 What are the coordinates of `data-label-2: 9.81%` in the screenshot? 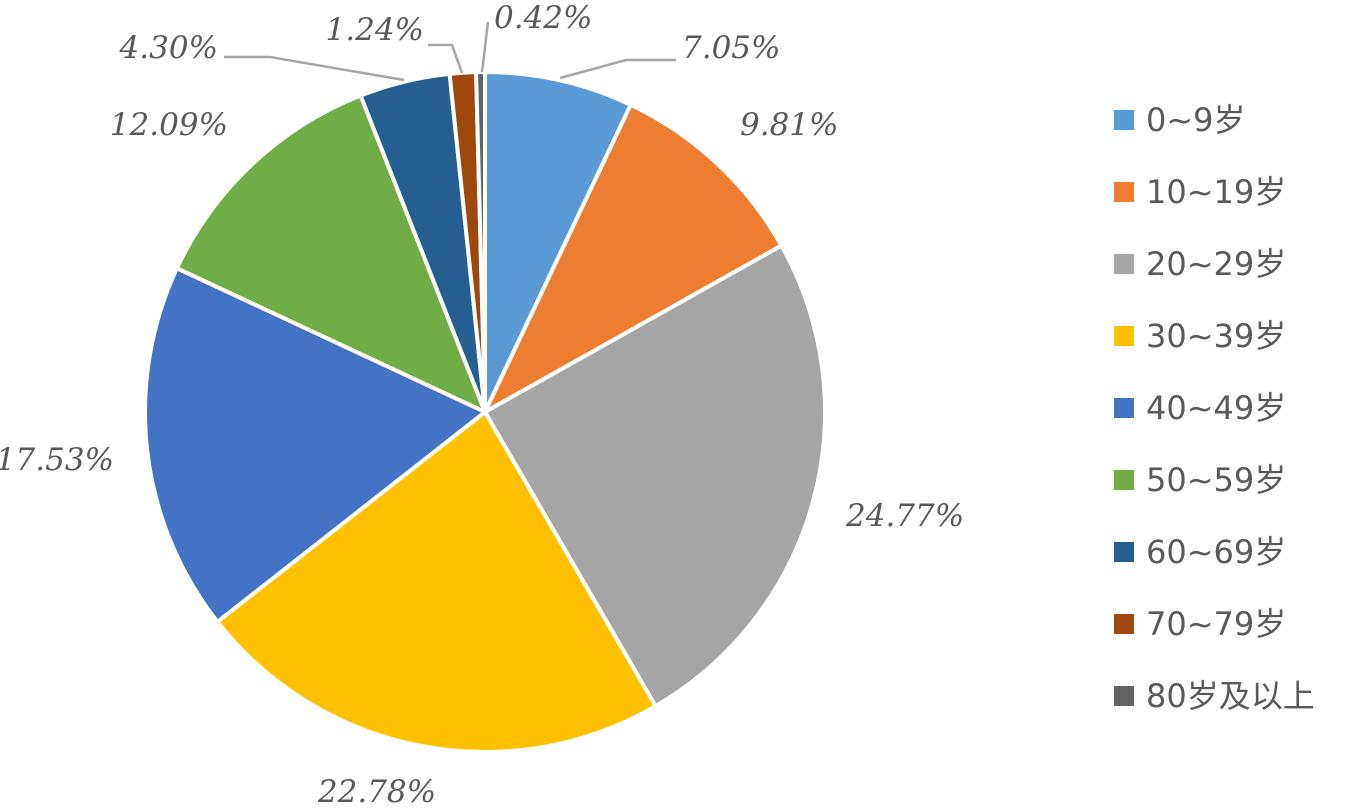 It's located at (789, 125).